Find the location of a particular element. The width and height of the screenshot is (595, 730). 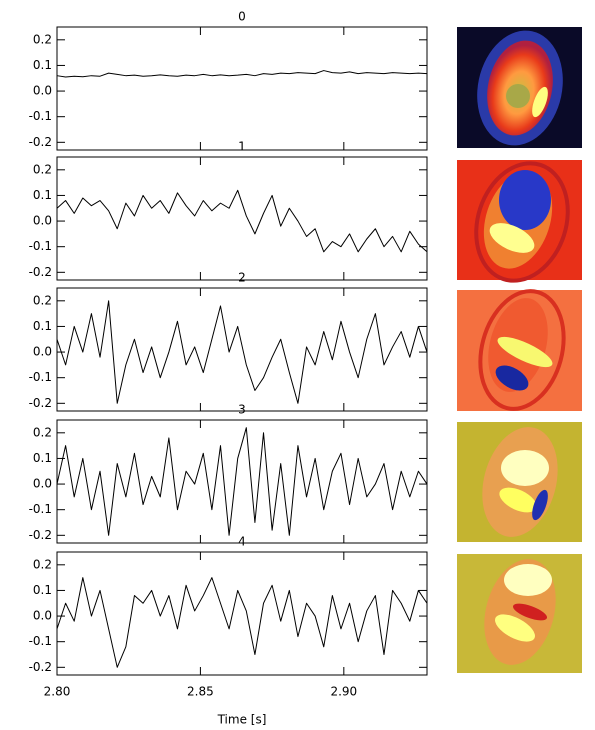

panel-title: 3 is located at coordinates (242, 410).